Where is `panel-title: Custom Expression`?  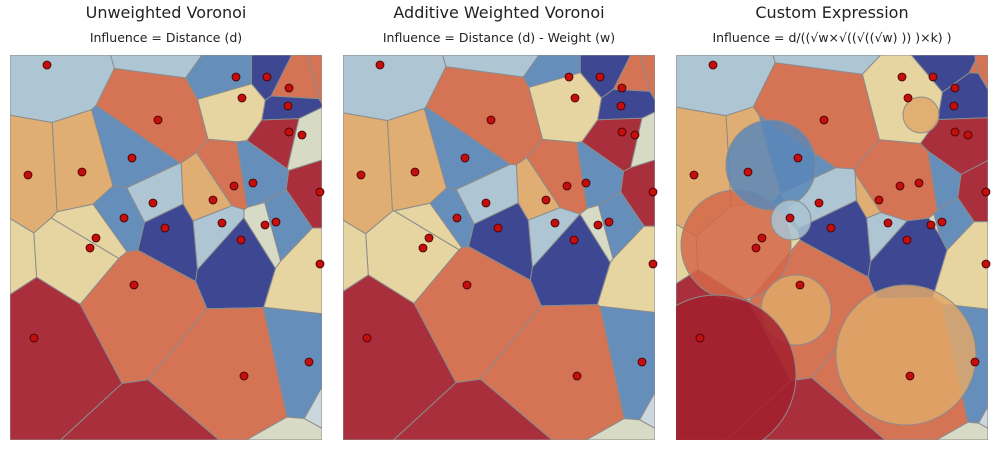
panel-title: Custom Expression is located at coordinates (831, 12).